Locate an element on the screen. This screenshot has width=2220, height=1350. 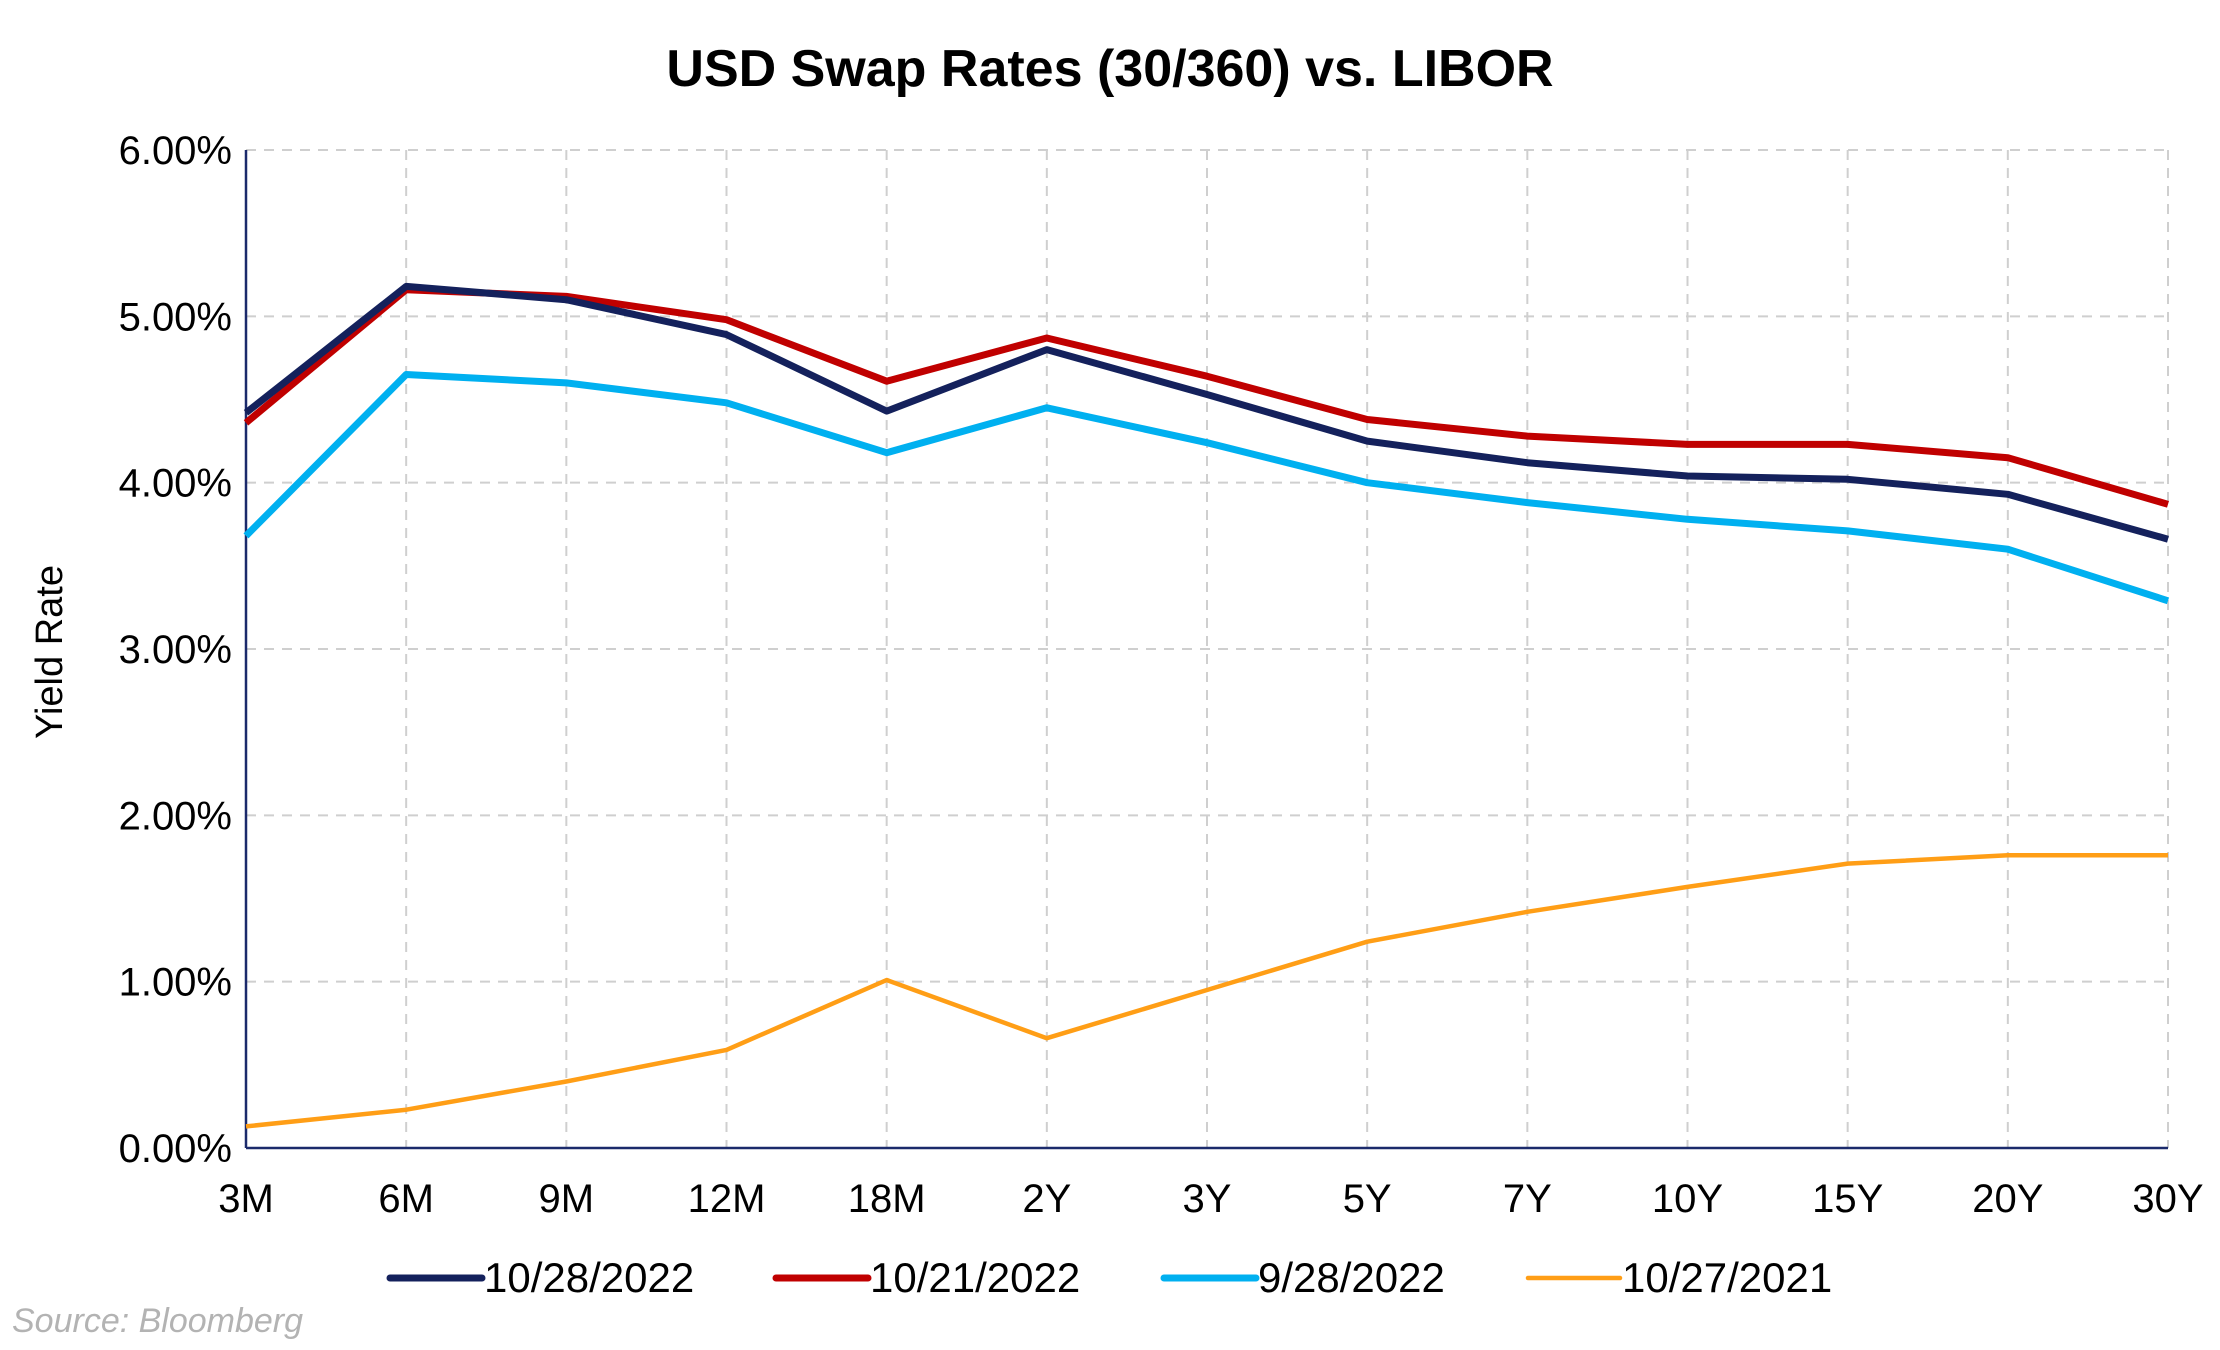
x-tick-label: 20Y is located at coordinates (2007, 1199).